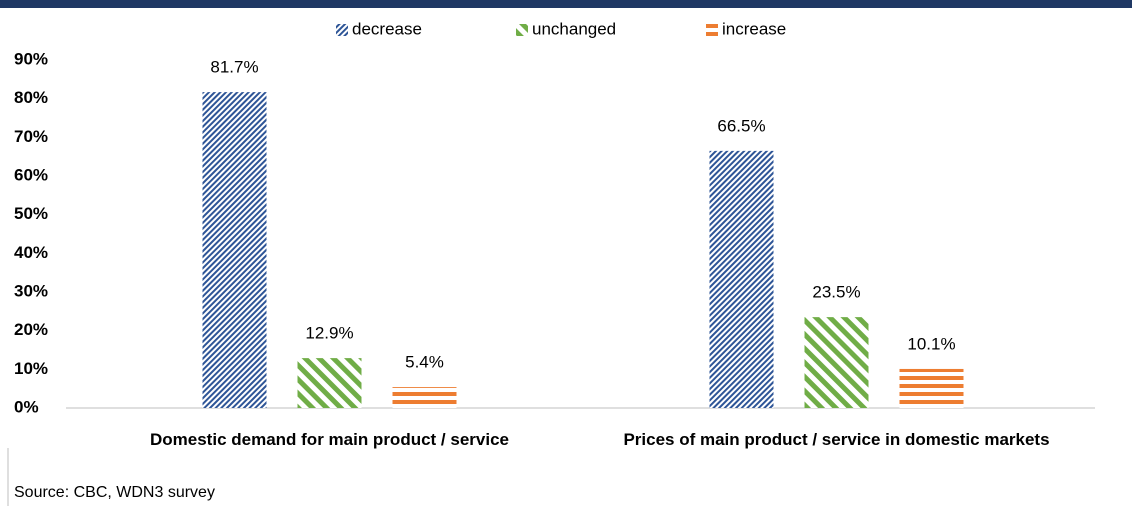 The width and height of the screenshot is (1132, 506). I want to click on y-tick-label: 60%, so click(31, 174).